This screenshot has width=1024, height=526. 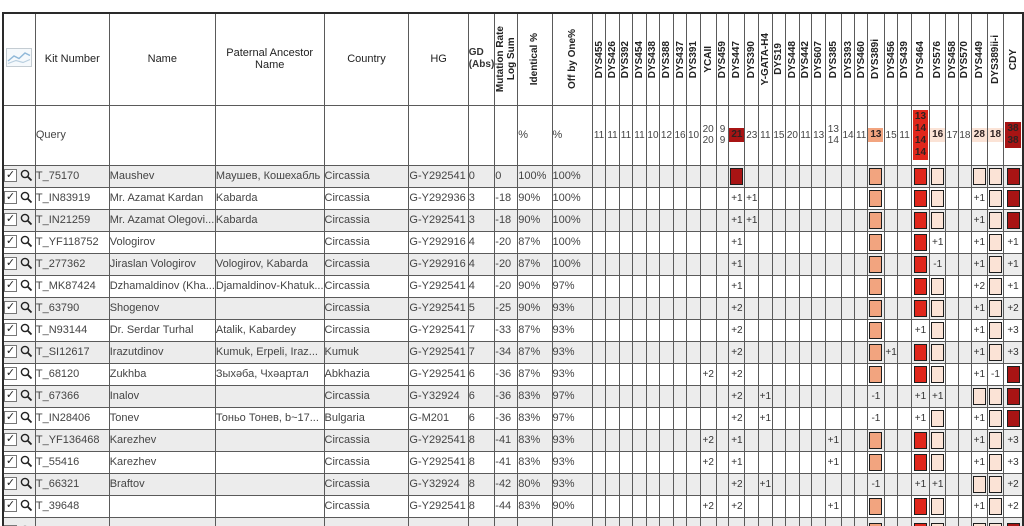 I want to click on column-header-DYS19: DYS19, so click(x=779, y=59).